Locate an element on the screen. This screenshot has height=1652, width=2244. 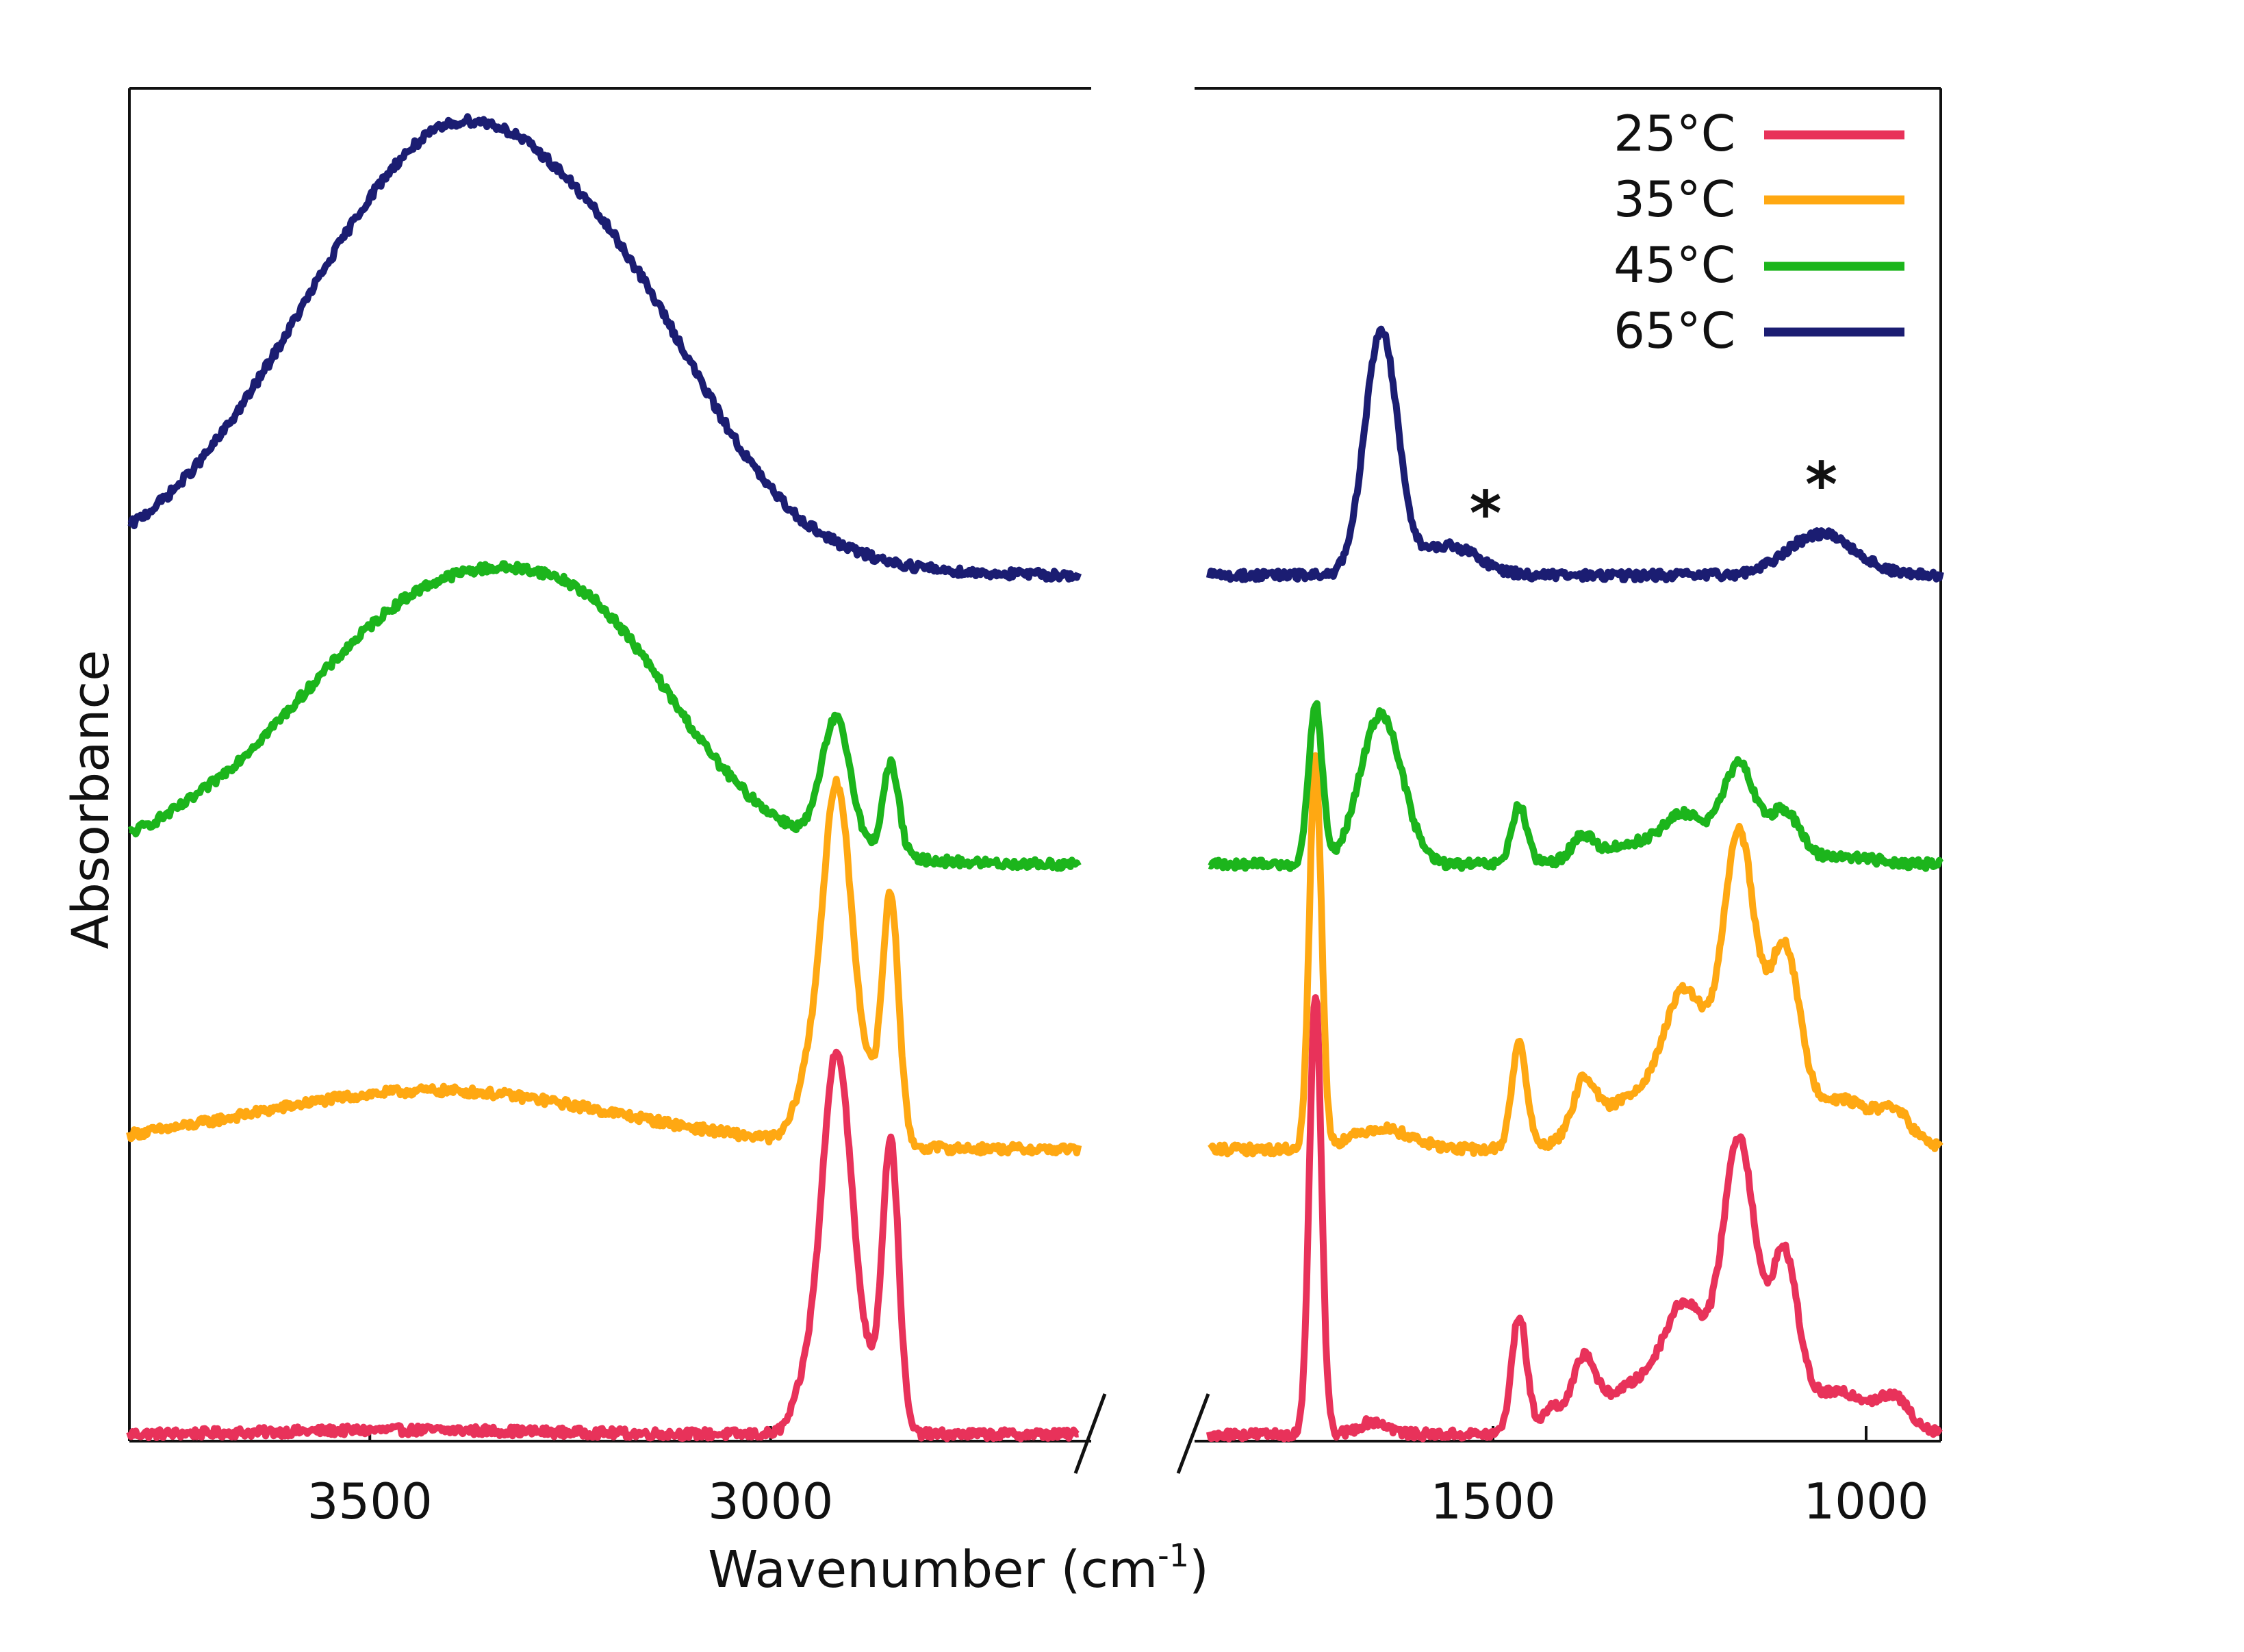
x-axis-label-main: Wavenumber (cm is located at coordinates (933, 1570).